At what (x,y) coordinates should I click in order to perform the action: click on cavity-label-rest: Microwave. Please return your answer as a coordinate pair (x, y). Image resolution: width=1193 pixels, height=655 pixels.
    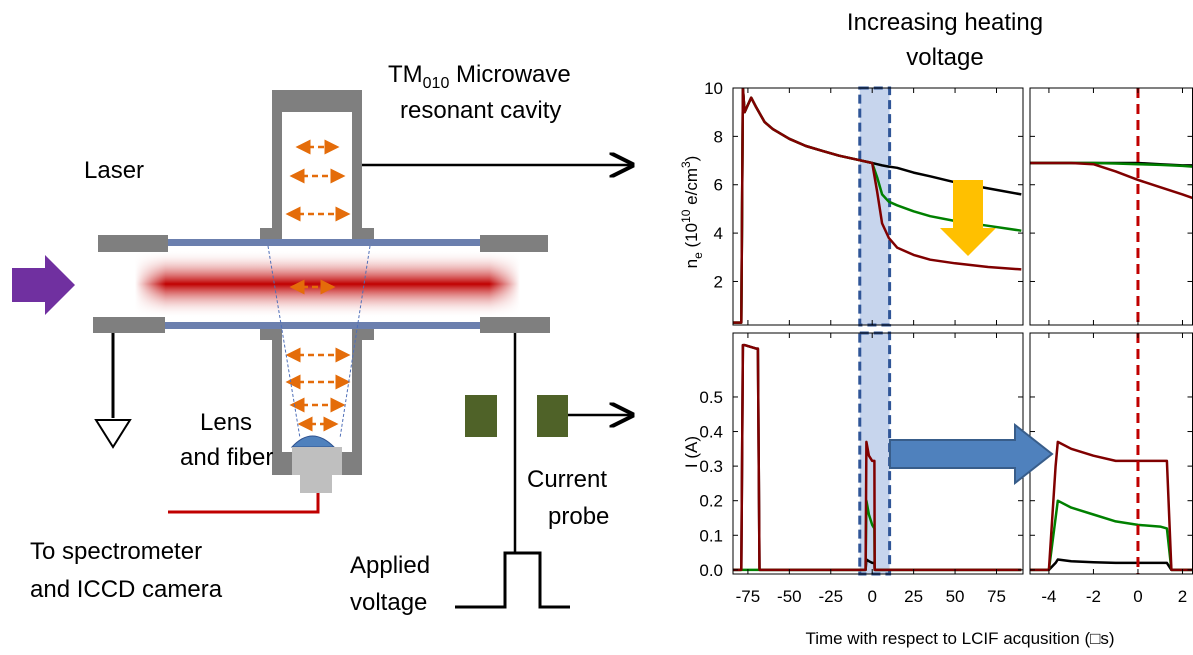
    Looking at the image, I should click on (509, 74).